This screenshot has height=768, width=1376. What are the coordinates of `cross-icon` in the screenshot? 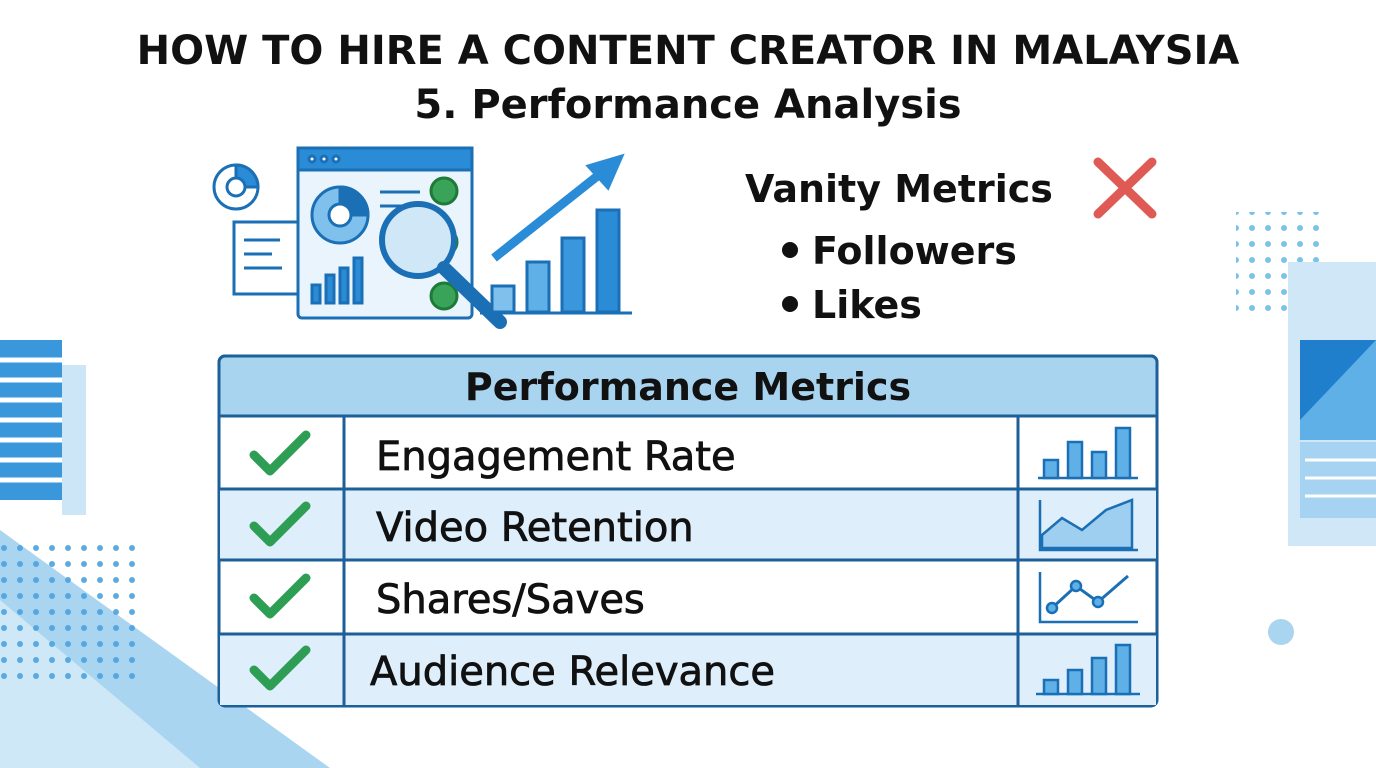 It's located at (1125, 188).